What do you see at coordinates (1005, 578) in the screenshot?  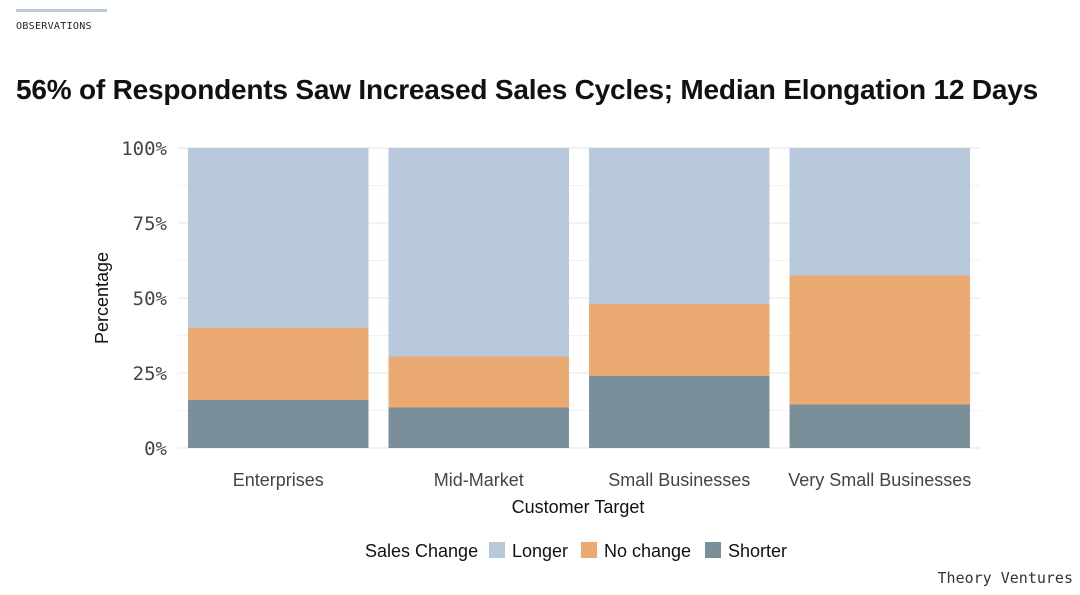 I see `footer-brand: Theory Ventures` at bounding box center [1005, 578].